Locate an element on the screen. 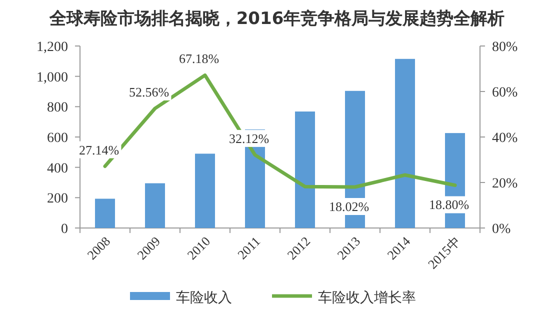 This screenshot has height=319, width=554. chart-title: 全球寿险市场排名揭晓，2016年竞争格局与发展趋势全解析 is located at coordinates (276, 19).